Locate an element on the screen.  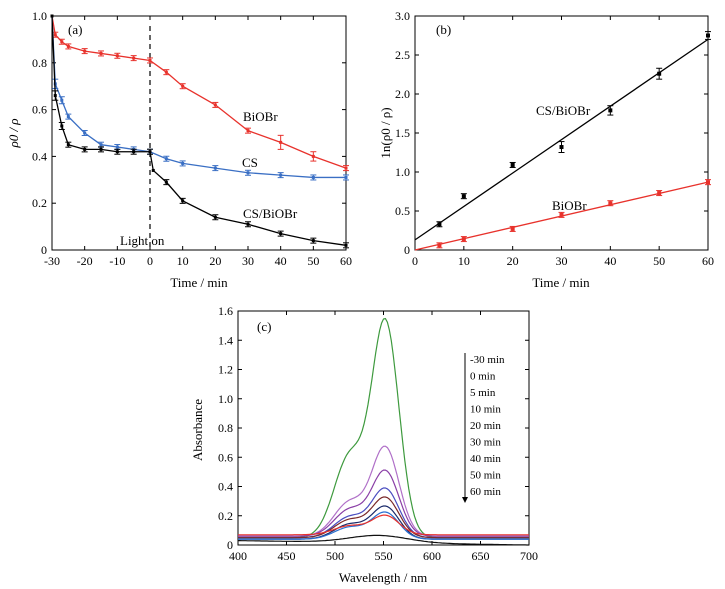
x-tick-label: -20 is located at coordinates (85, 261).